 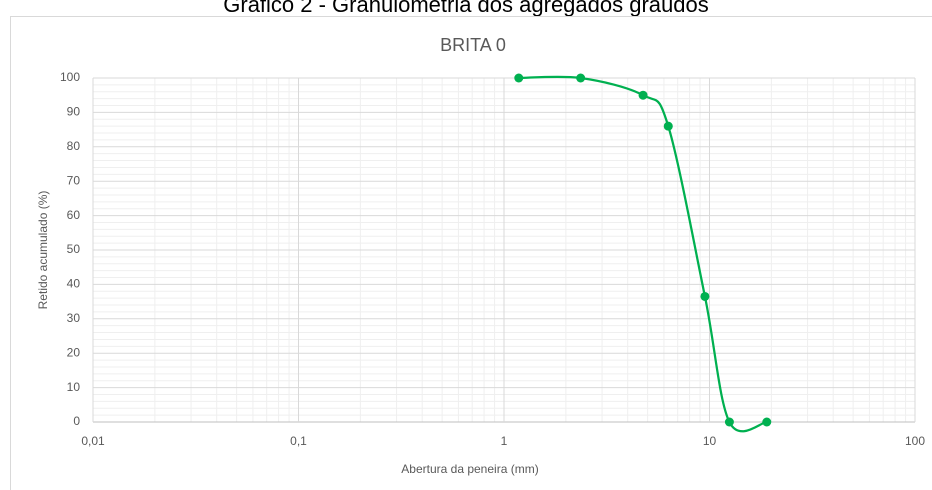 What do you see at coordinates (74, 215) in the screenshot?
I see `y-tick-label: 60` at bounding box center [74, 215].